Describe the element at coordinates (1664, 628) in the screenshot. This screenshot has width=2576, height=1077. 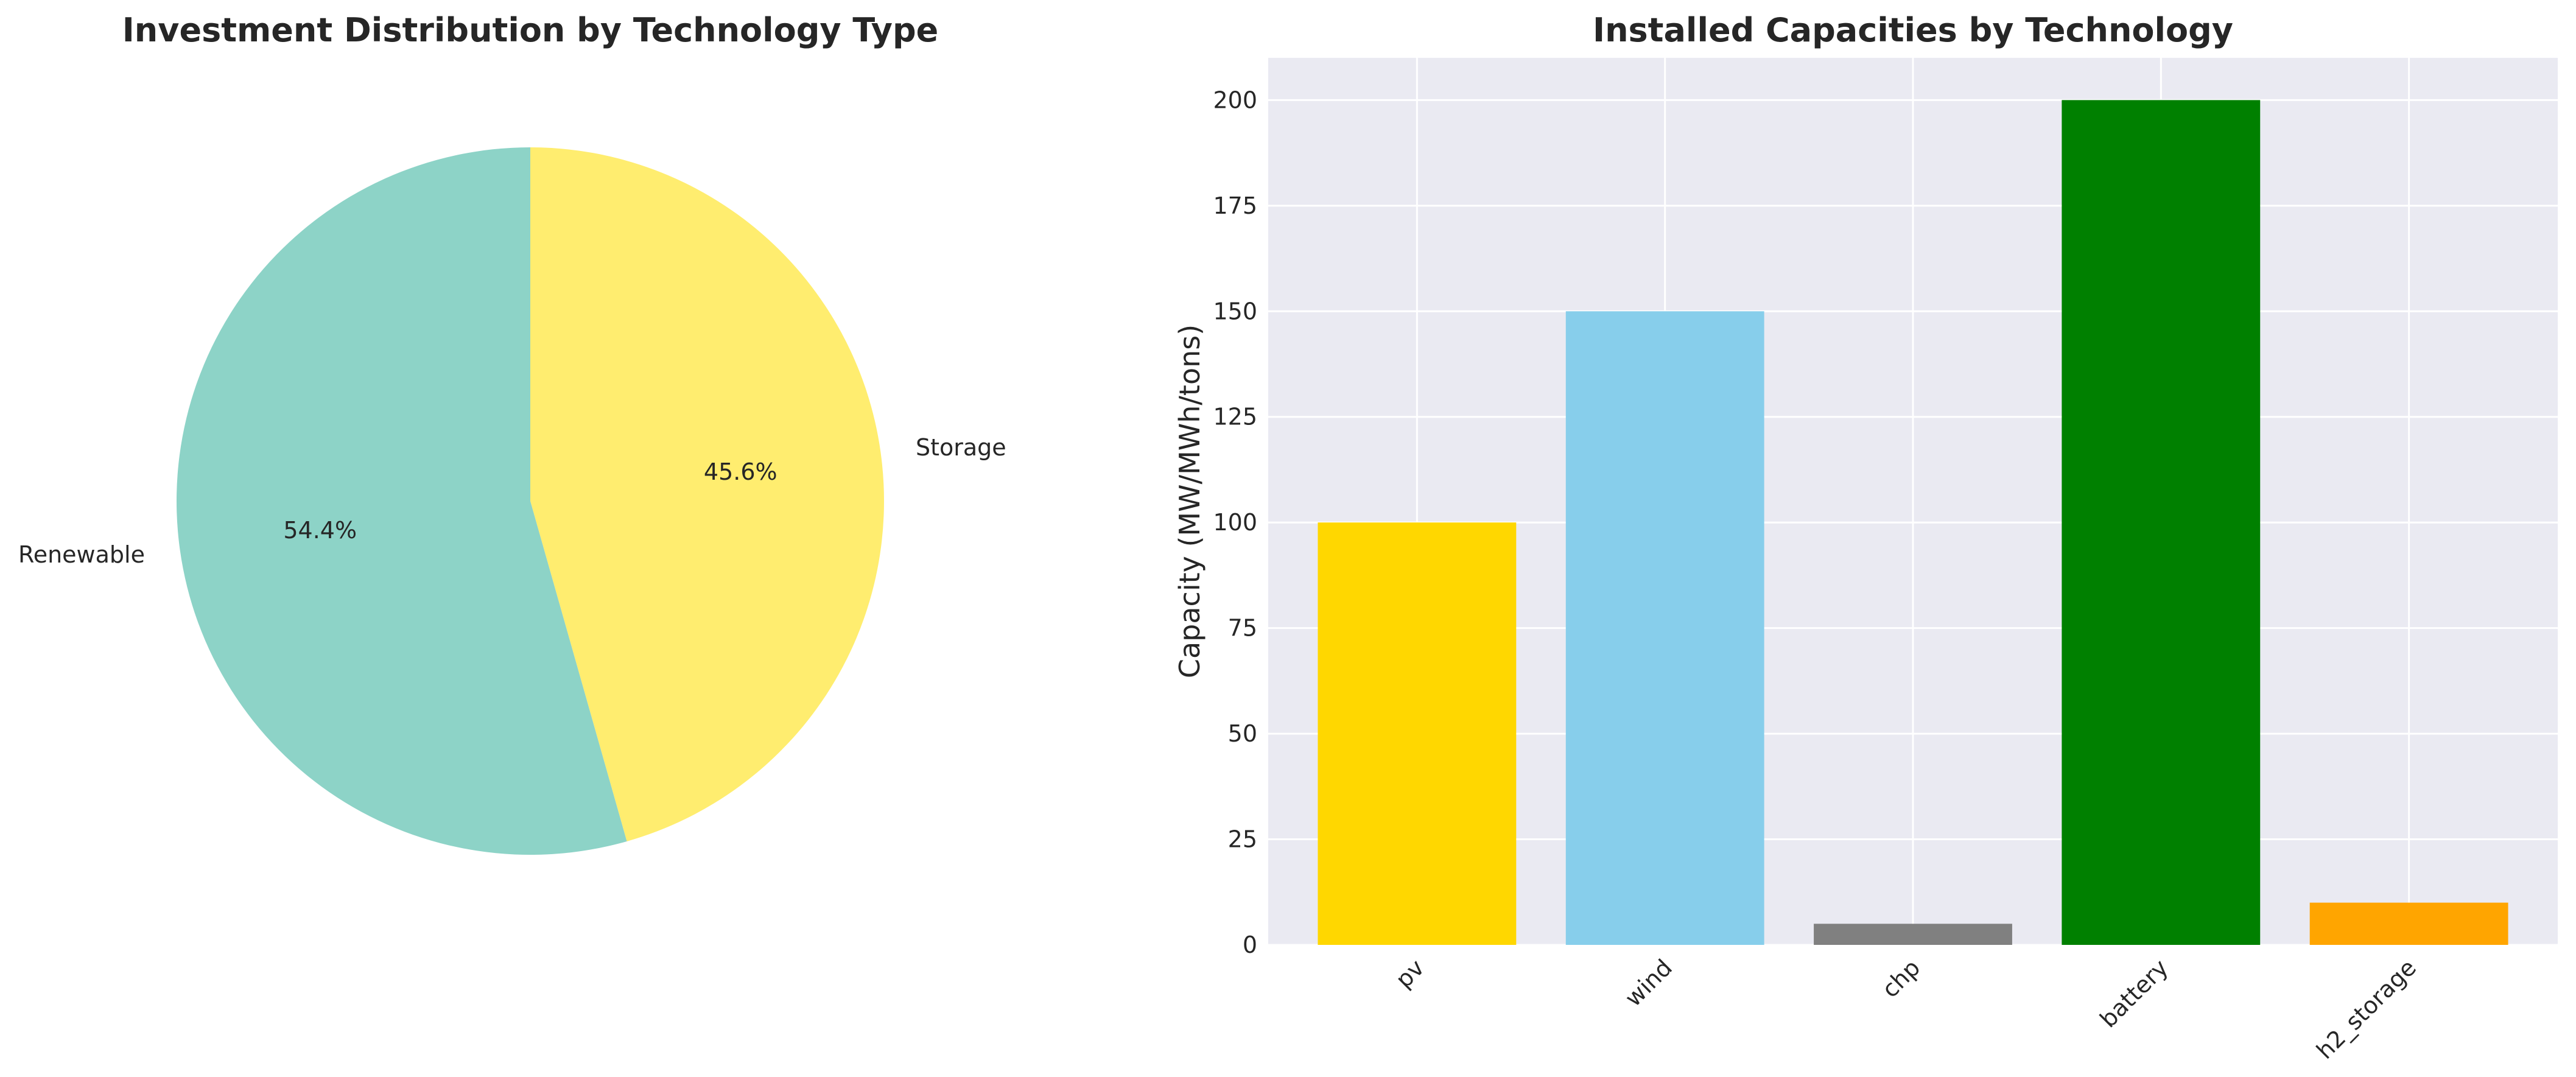
I see `bar-wind` at that location.